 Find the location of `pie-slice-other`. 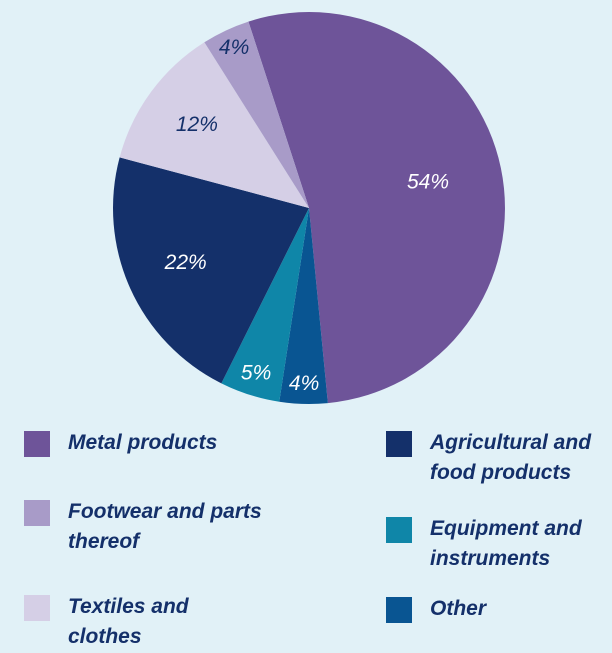

pie-slice-other is located at coordinates (303, 306).